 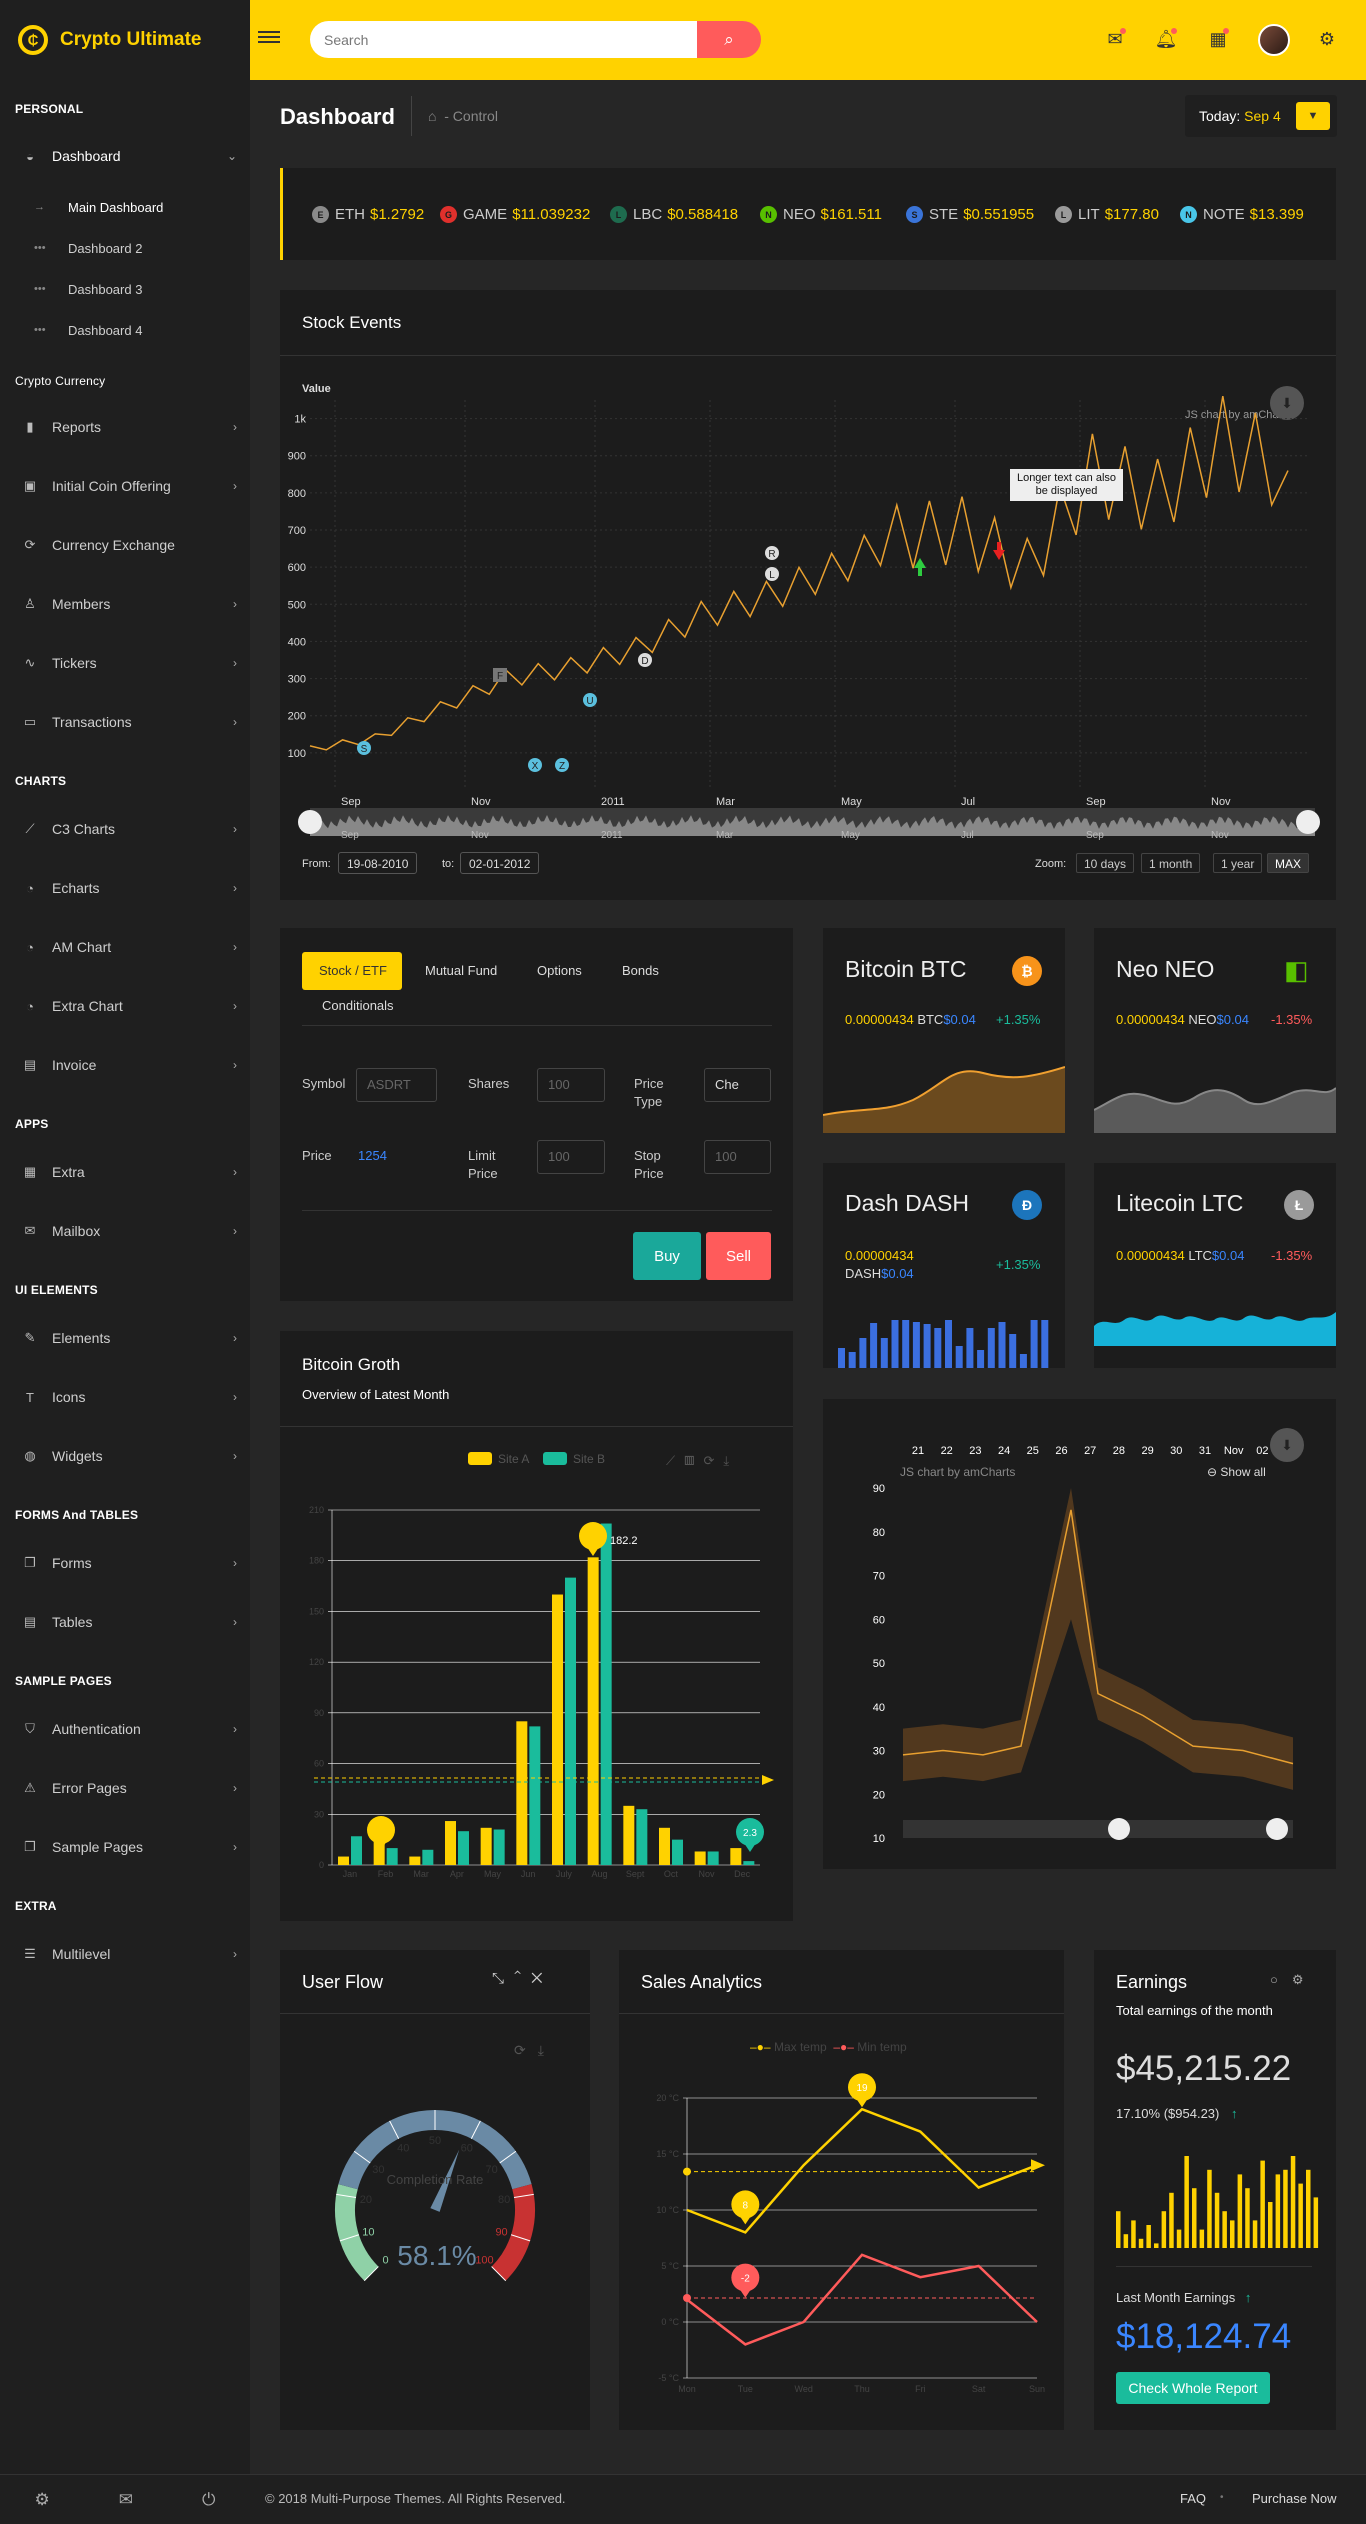 I want to click on legend-site-a: Site A, so click(x=514, y=1459).